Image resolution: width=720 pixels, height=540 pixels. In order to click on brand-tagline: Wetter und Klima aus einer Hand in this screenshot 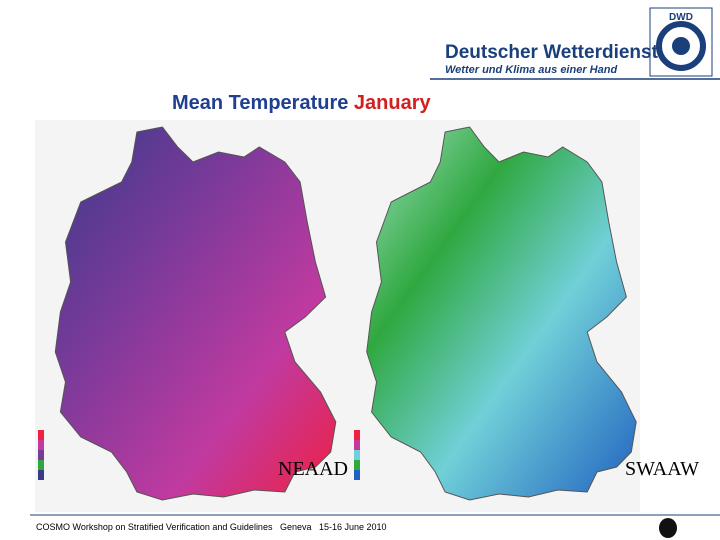, I will do `click(531, 70)`.